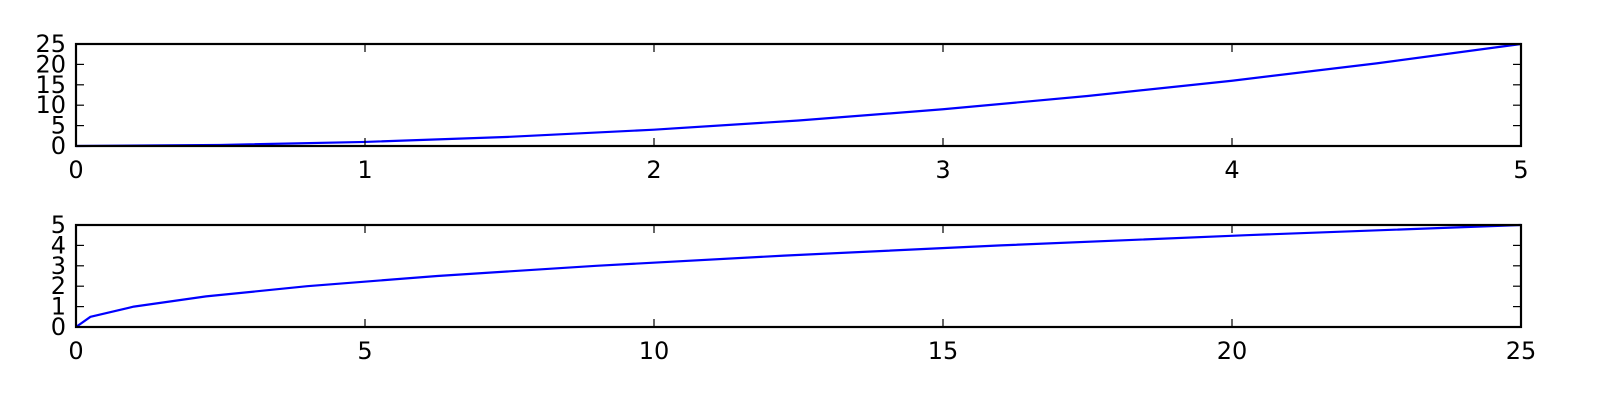 The height and width of the screenshot is (400, 1600). I want to click on plot-bottom-y-tick-label: 4, so click(58, 245).